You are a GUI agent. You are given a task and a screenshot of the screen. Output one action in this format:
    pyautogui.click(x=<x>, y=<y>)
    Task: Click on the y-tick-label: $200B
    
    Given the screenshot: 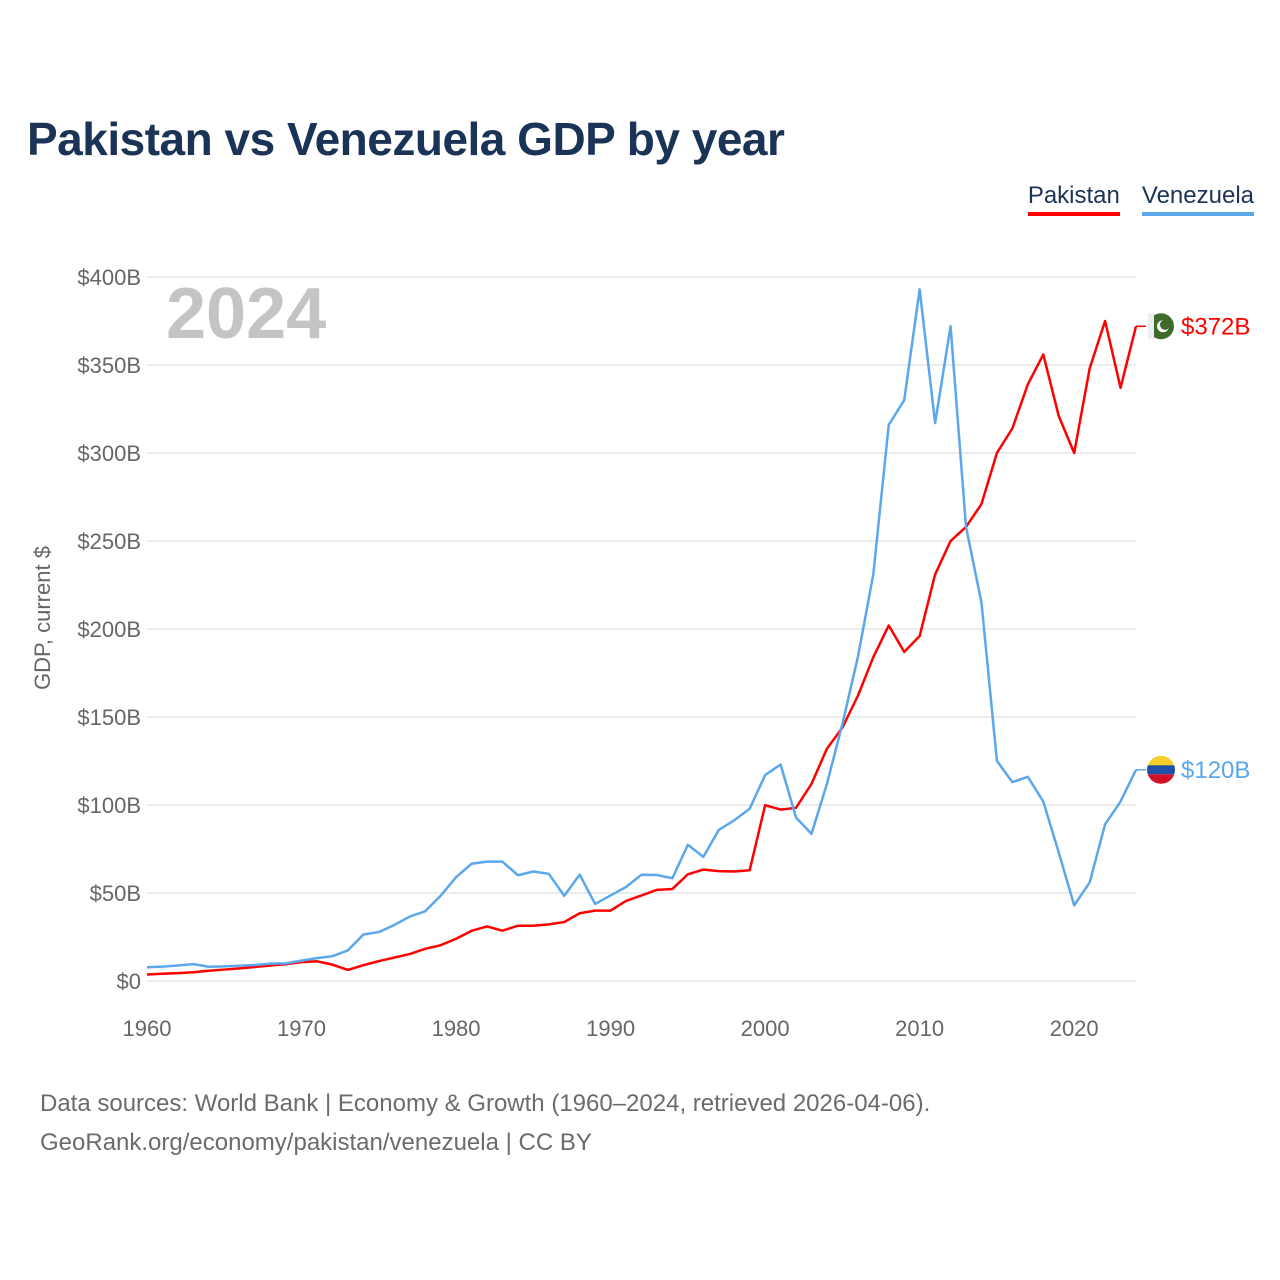 What is the action you would take?
    pyautogui.click(x=109, y=629)
    